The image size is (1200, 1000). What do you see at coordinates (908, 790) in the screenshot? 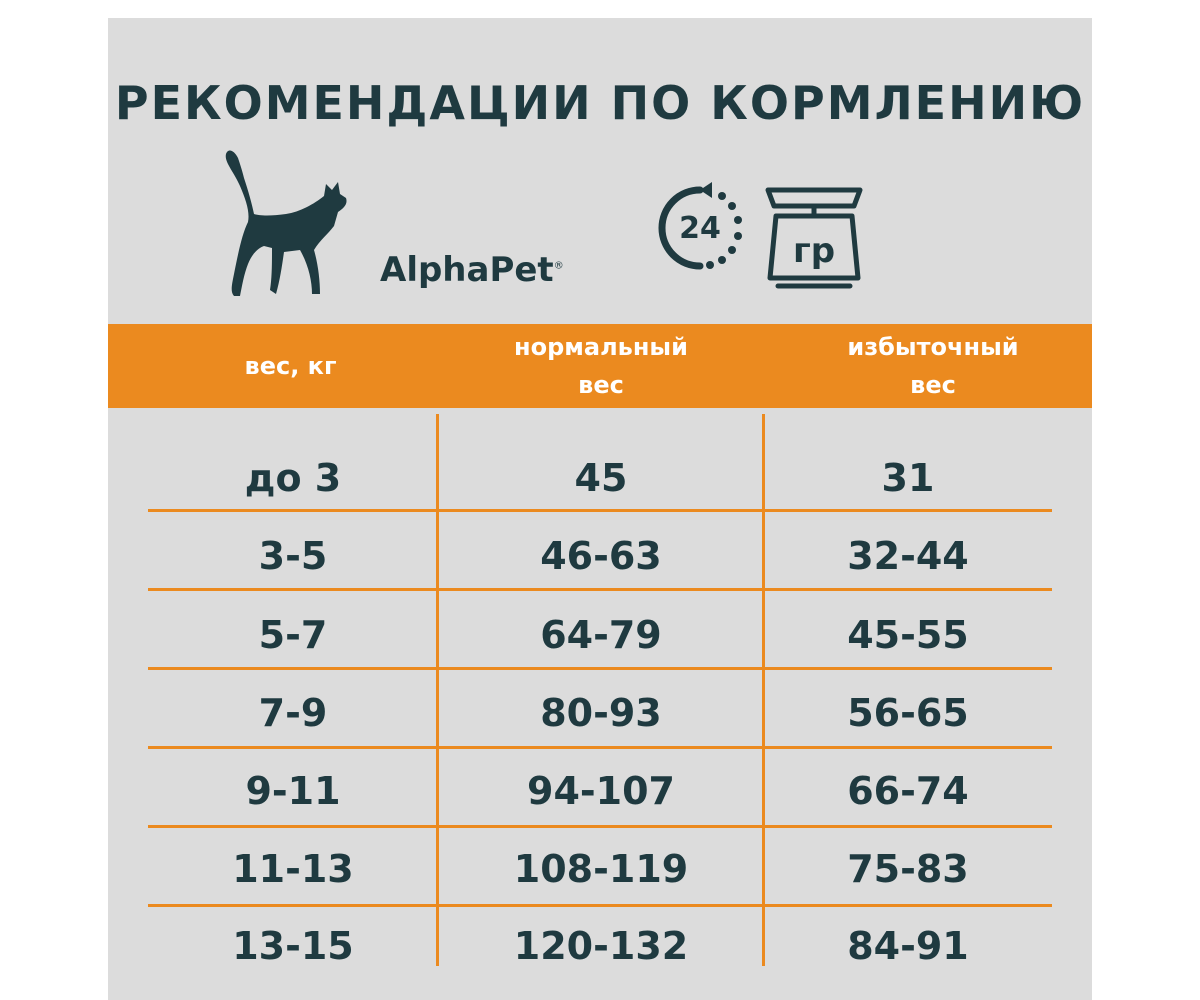
I see `cell-overweight: 66-74` at bounding box center [908, 790].